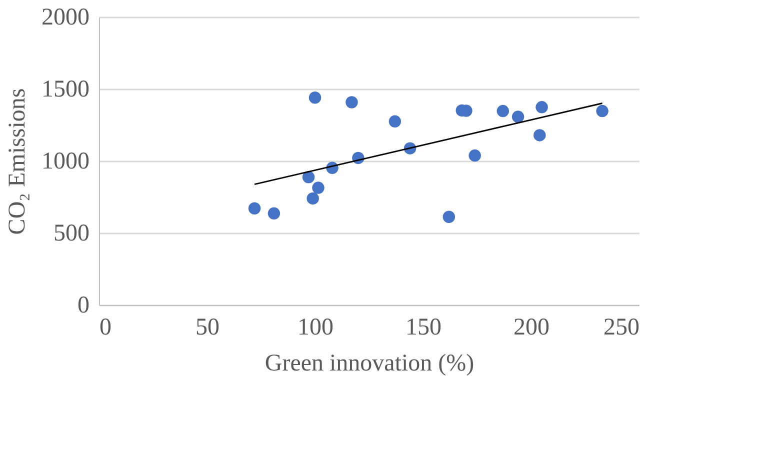 The height and width of the screenshot is (457, 761). What do you see at coordinates (424, 327) in the screenshot?
I see `x-tick-label: 150` at bounding box center [424, 327].